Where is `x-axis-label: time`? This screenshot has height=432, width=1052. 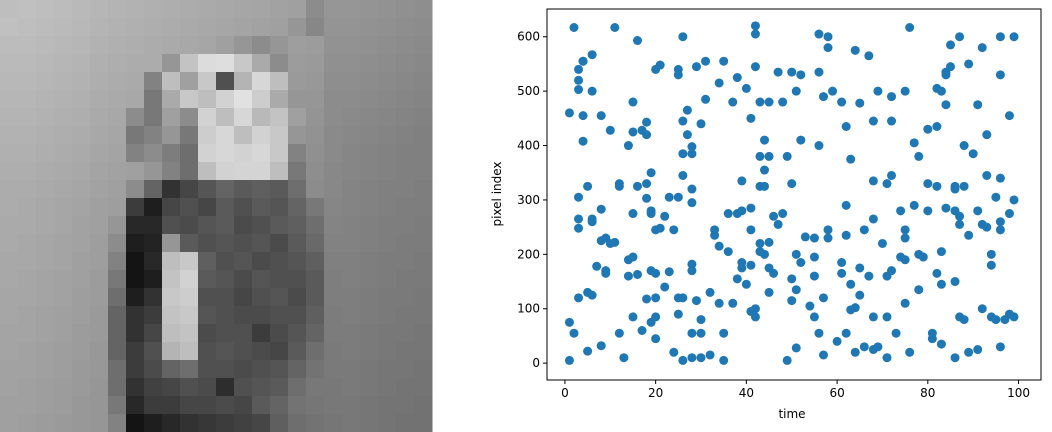 x-axis-label: time is located at coordinates (791, 414).